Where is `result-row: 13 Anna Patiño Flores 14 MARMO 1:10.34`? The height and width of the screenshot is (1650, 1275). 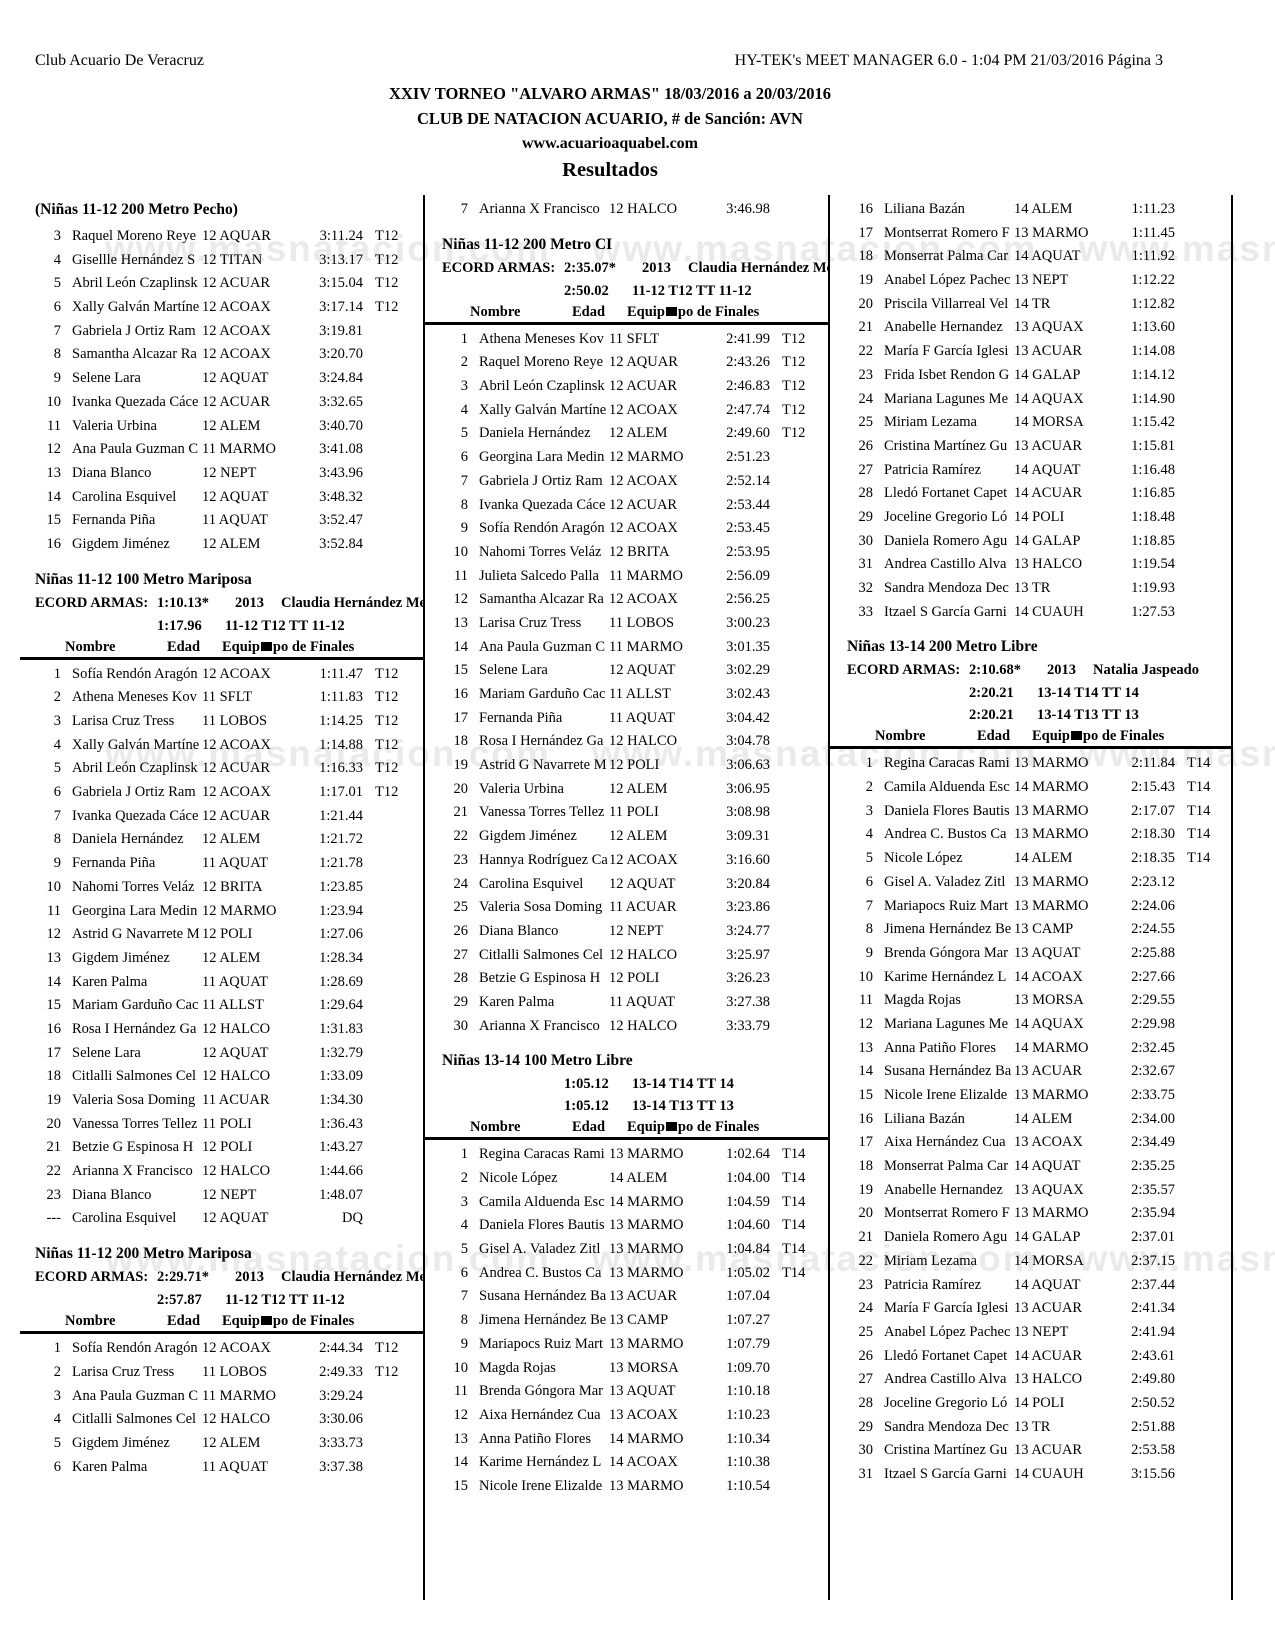 result-row: 13 Anna Patiño Flores 14 MARMO 1:10.34 is located at coordinates (635, 1440).